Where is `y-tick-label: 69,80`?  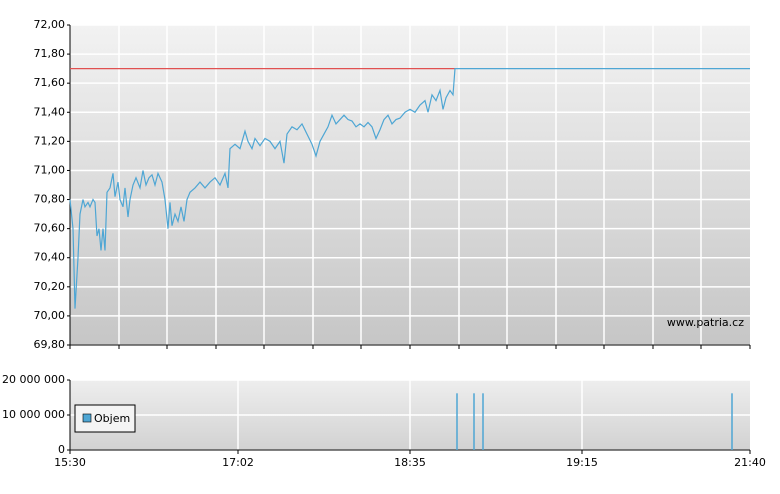
y-tick-label: 69,80 is located at coordinates (50, 344).